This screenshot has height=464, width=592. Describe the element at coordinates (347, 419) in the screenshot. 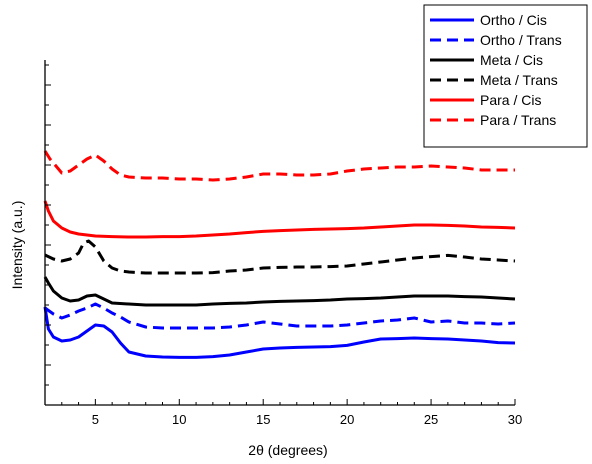

I see `x-tick-label: 20` at that location.